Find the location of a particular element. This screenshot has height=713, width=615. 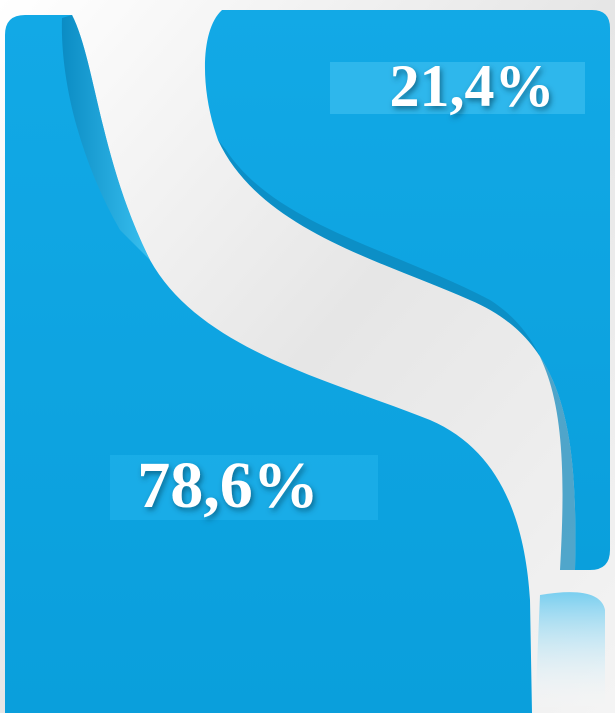

percent-label: 78,6% is located at coordinates (228, 485).